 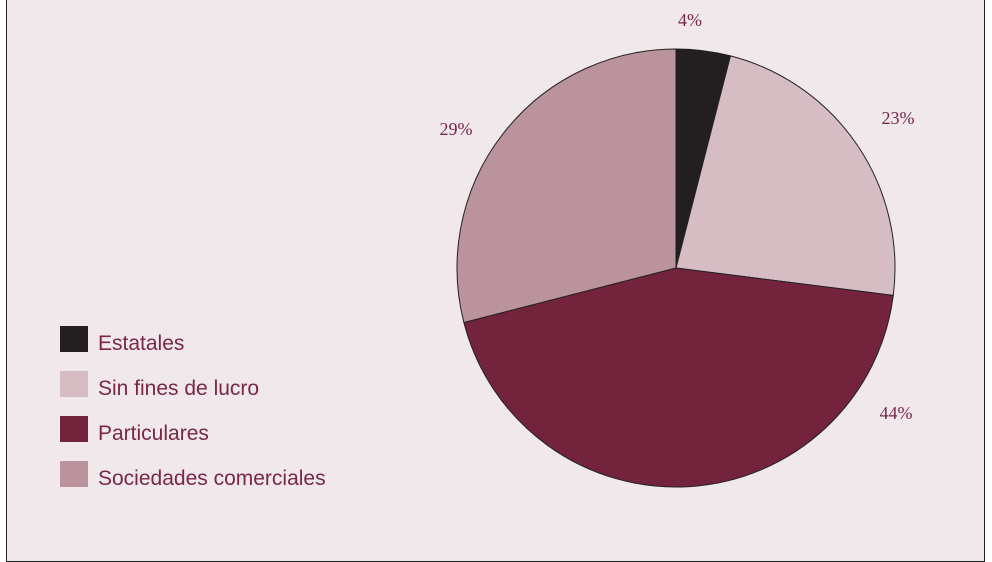 What do you see at coordinates (74, 383) in the screenshot?
I see `legend-swatch-sin-fines-de-lucro` at bounding box center [74, 383].